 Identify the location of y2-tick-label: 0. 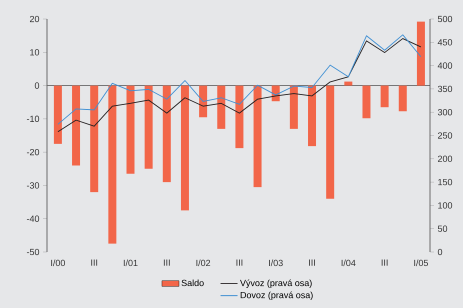
(440, 252).